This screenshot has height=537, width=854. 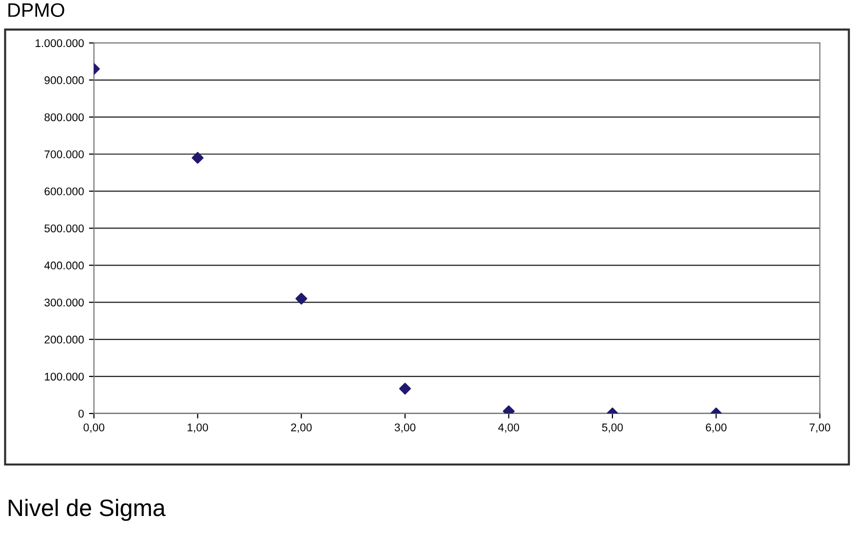 What do you see at coordinates (64, 80) in the screenshot?
I see `y-tick-label: 900.000` at bounding box center [64, 80].